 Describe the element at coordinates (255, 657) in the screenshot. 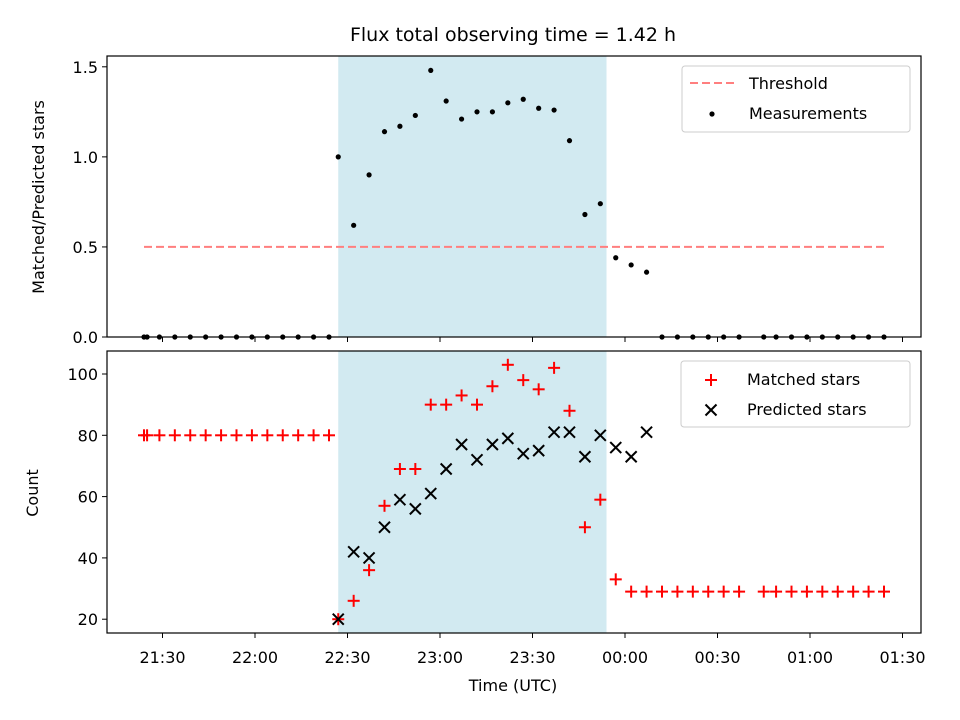

I see `x-tick-label: 22:00` at that location.